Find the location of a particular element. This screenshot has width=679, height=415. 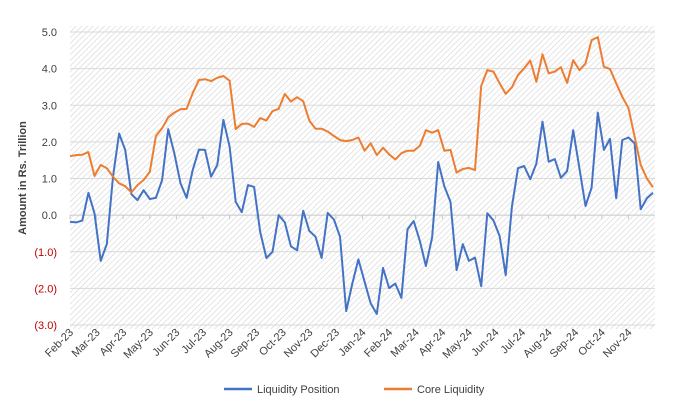

x-tick-label: Nov-24 is located at coordinates (618, 344).